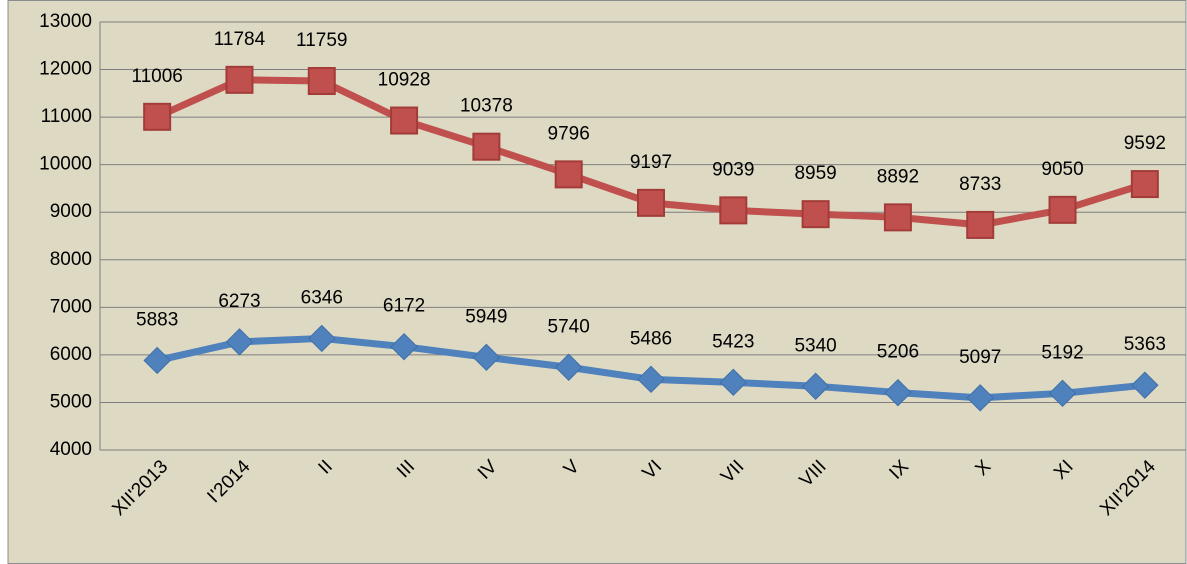 This screenshot has height=564, width=1187. Describe the element at coordinates (1062, 169) in the screenshot. I see `data-label: 9050` at that location.